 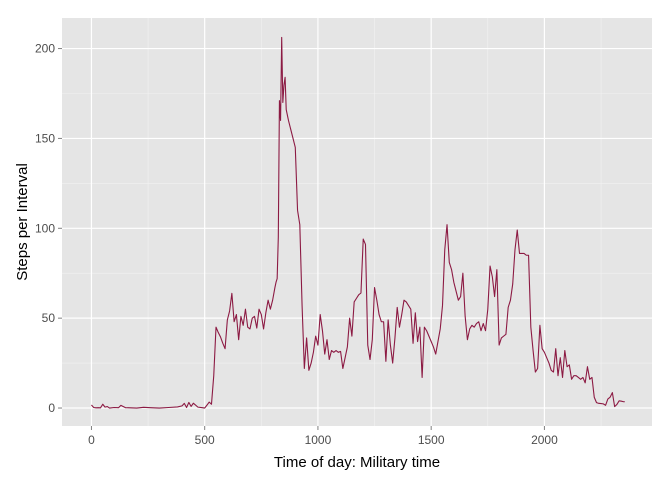 I want to click on y-tick-label: 0, so click(x=51, y=408).